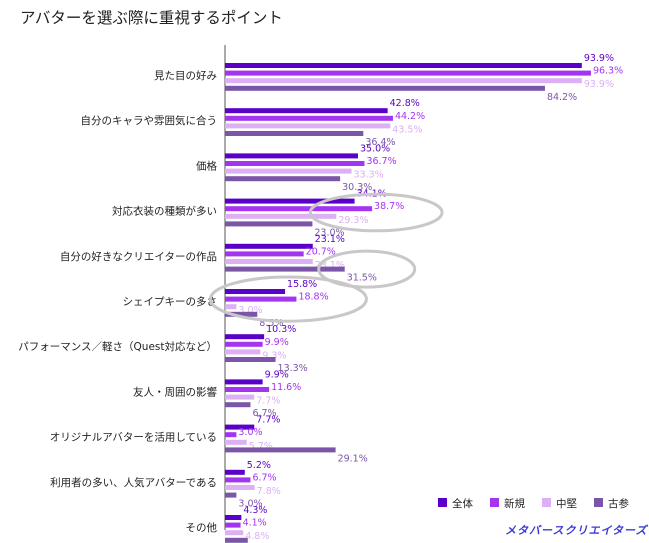 This screenshot has width=649, height=543. I want to click on data-label: 13.3%, so click(293, 368).